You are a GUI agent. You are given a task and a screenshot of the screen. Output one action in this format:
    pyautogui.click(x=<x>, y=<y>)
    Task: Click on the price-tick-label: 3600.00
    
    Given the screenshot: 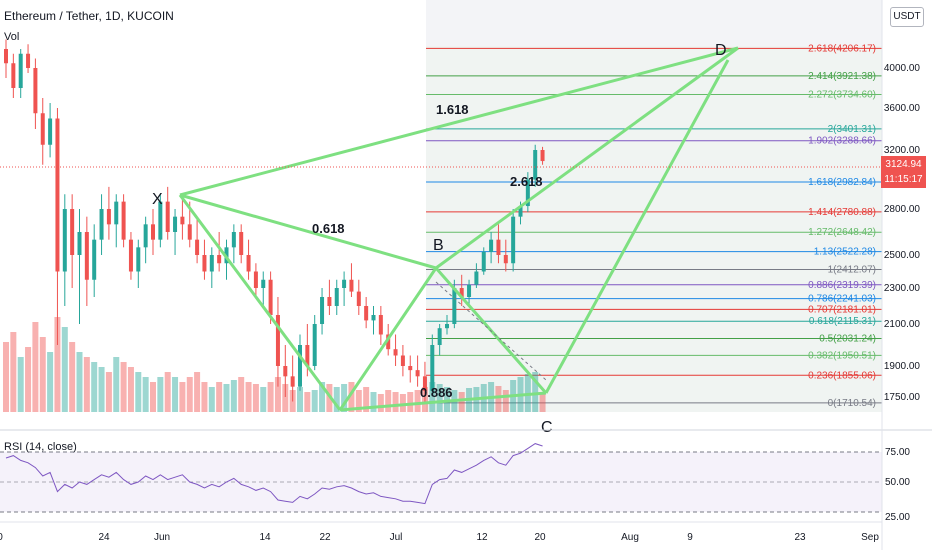 What is the action you would take?
    pyautogui.click(x=902, y=108)
    